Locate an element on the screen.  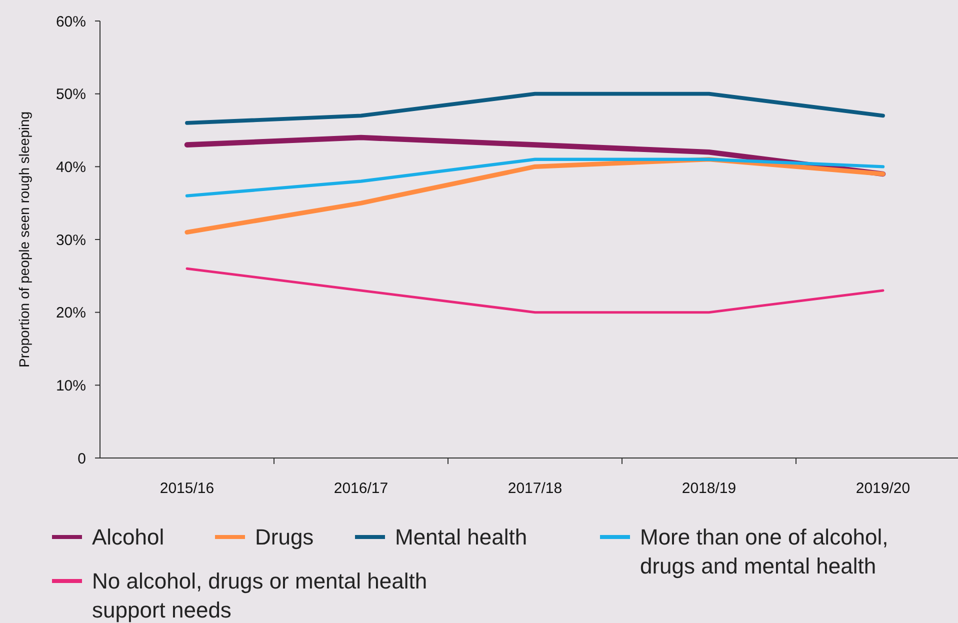
legend-label: No alcohol, drugs or mental health support needs is located at coordinates (260, 595).